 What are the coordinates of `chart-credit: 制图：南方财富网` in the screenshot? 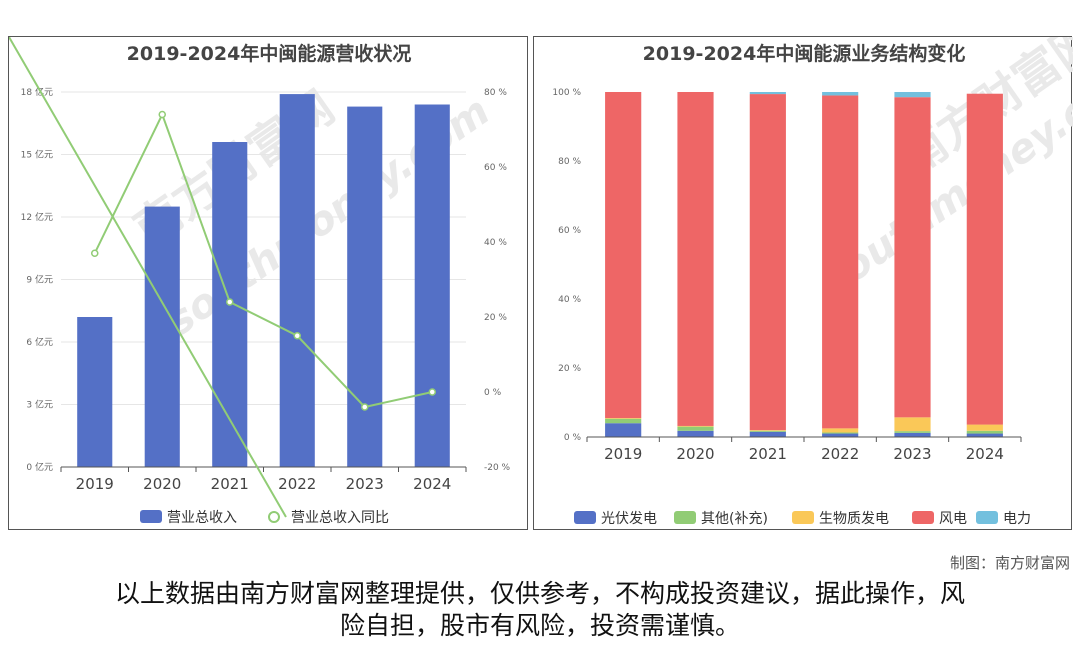 It's located at (1009, 563).